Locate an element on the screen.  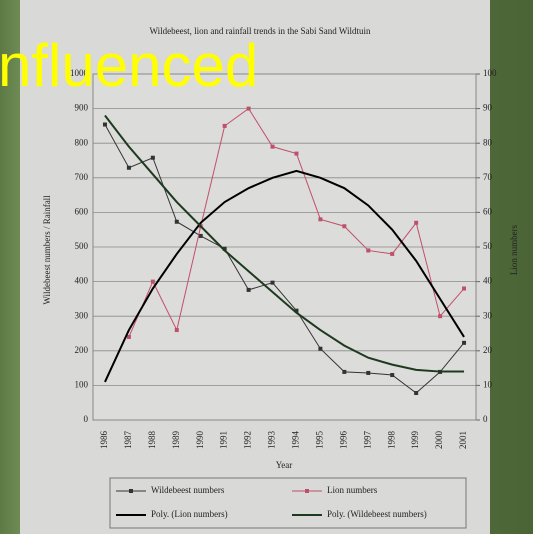
y-tick-label: 200 is located at coordinates (82, 350).